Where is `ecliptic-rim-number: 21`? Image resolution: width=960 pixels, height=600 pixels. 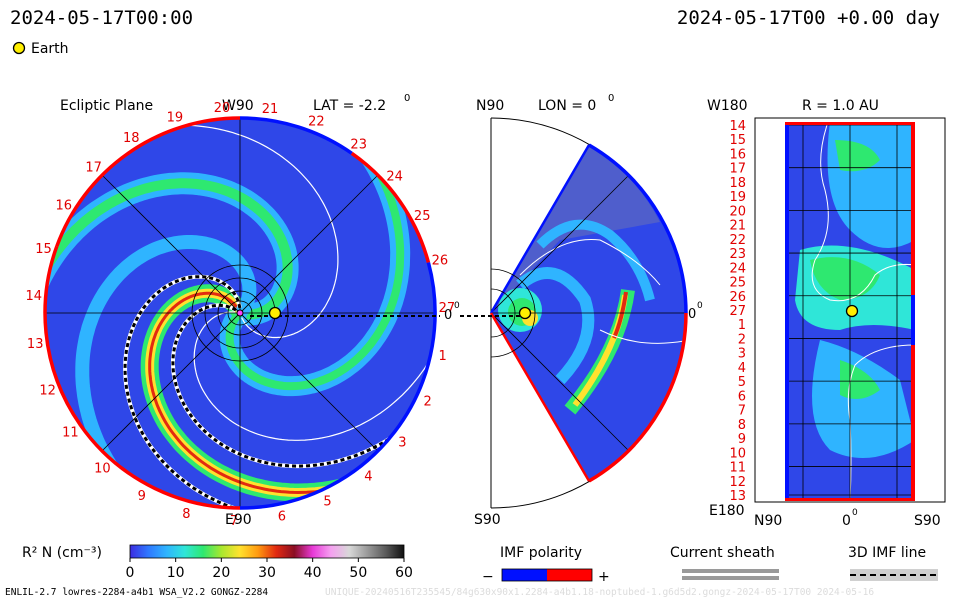 ecliptic-rim-number: 21 is located at coordinates (270, 109).